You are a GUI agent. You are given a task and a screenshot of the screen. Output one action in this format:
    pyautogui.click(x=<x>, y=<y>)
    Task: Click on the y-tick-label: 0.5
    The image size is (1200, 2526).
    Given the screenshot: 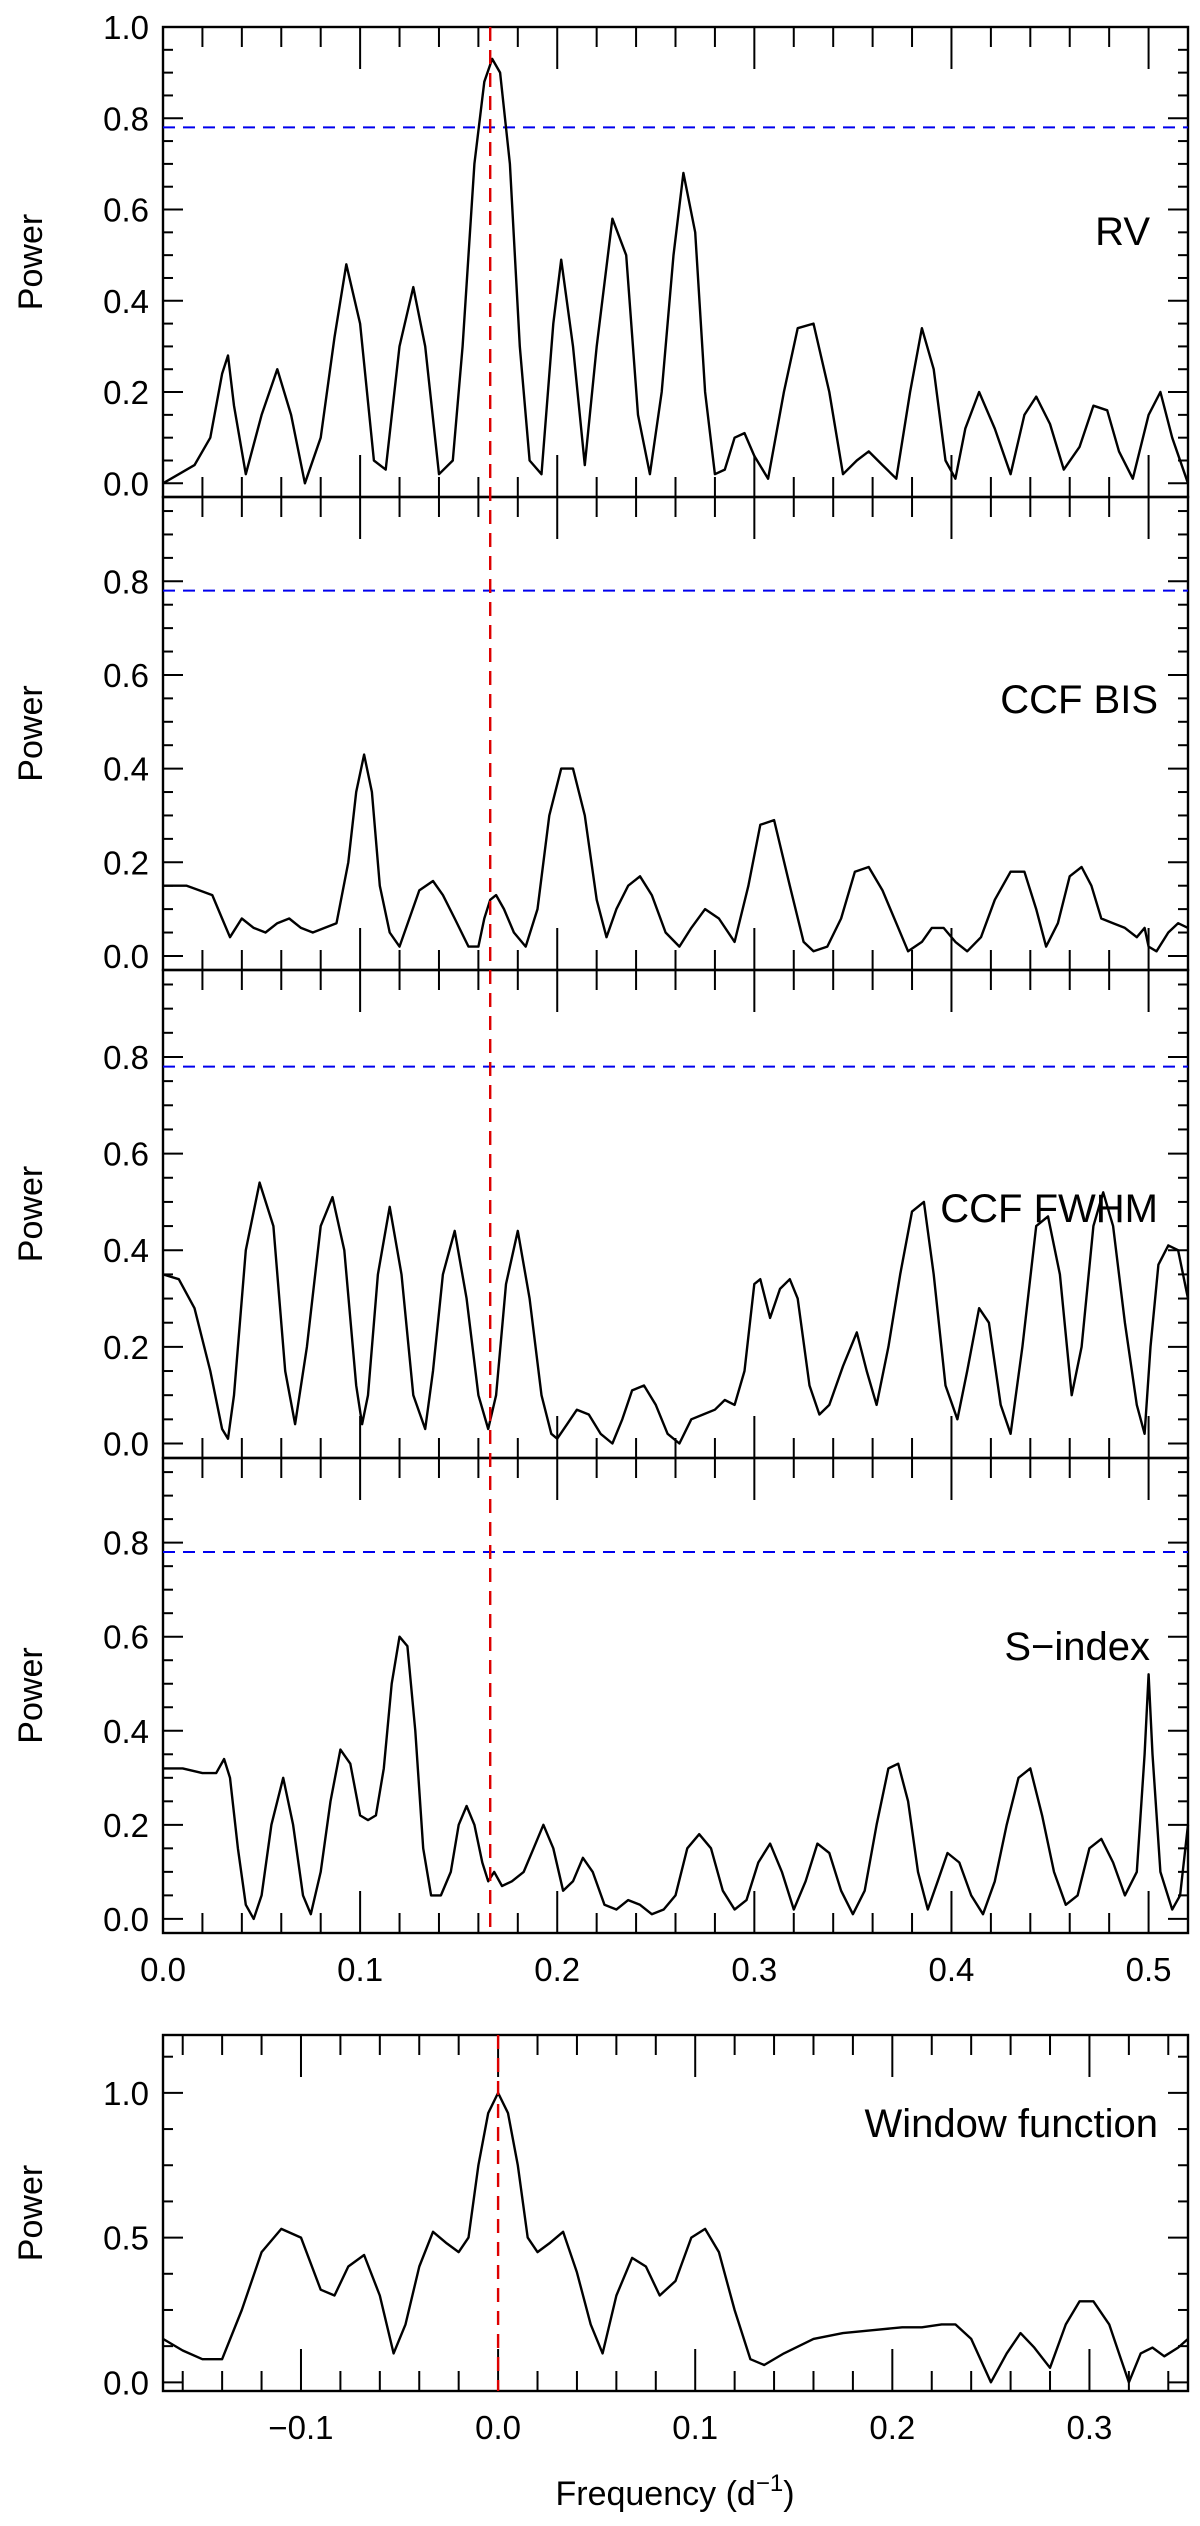 What is the action you would take?
    pyautogui.click(x=126, y=2238)
    